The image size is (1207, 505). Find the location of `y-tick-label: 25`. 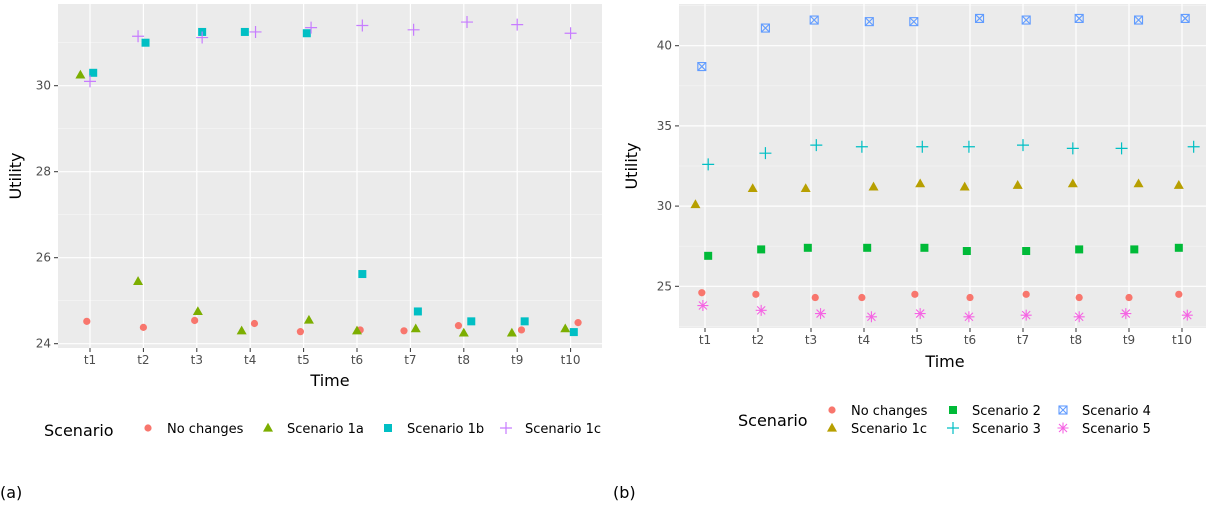

y-tick-label: 25 is located at coordinates (664, 286).